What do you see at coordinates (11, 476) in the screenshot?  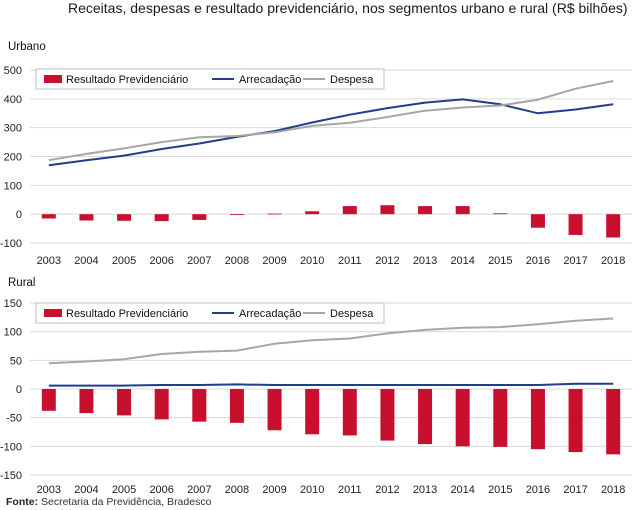 I see `y-tick-label: -150` at bounding box center [11, 476].